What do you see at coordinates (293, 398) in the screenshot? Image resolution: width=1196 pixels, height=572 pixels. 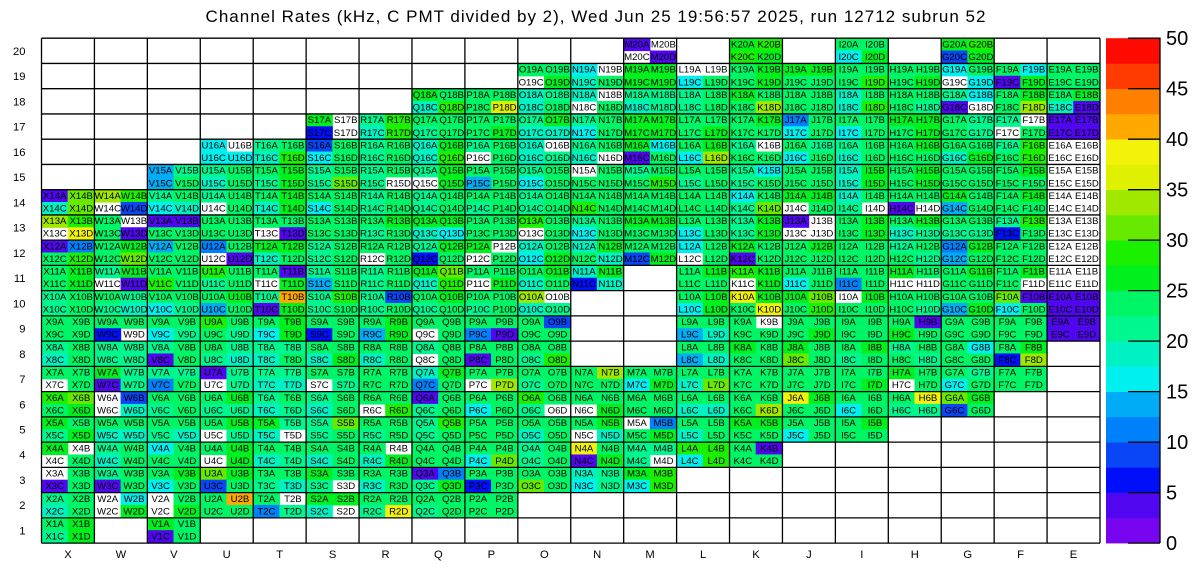 I see `svg-text: T6B` at bounding box center [293, 398].